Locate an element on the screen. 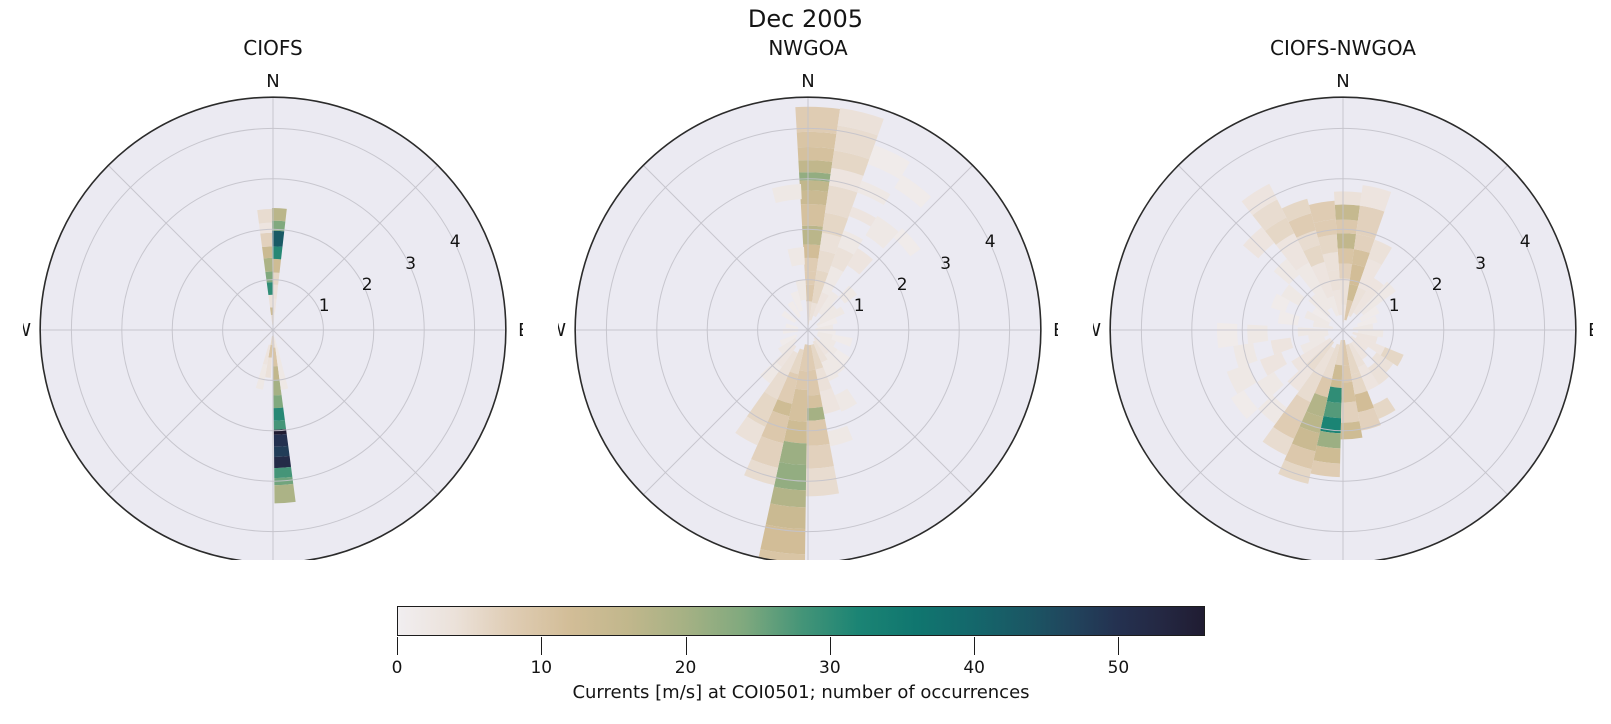 The height and width of the screenshot is (724, 1611). subplot-title-ciofs: CIOFS is located at coordinates (273, 48).